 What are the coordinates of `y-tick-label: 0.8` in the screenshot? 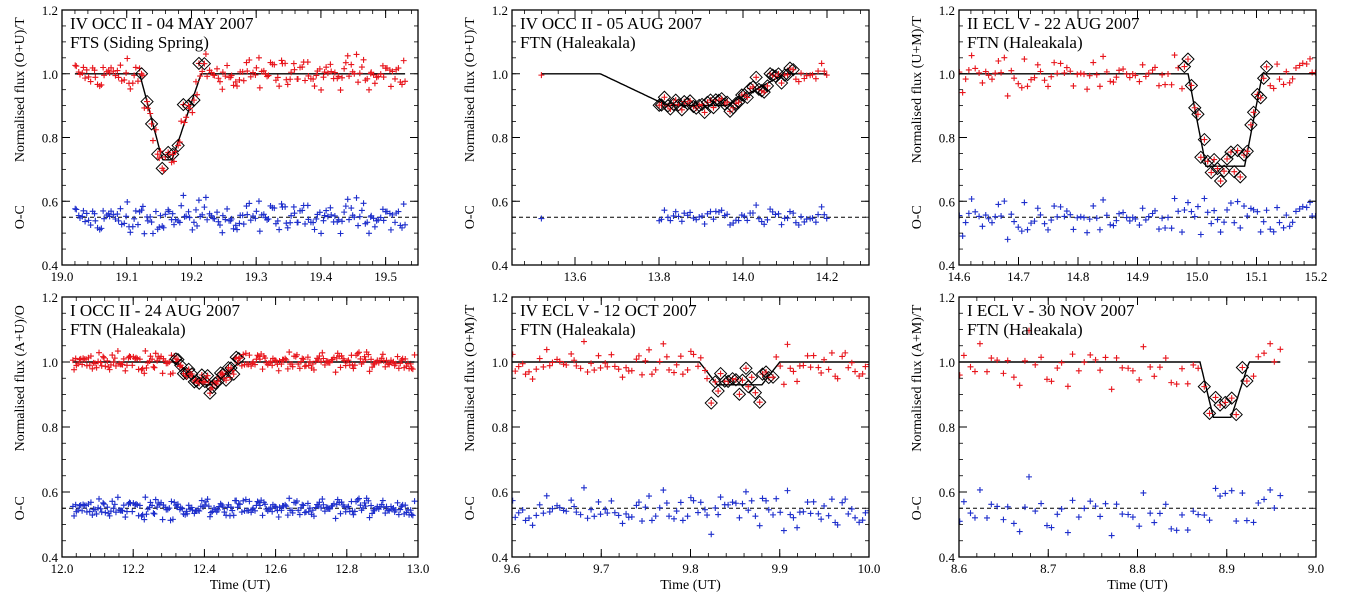 It's located at (947, 427).